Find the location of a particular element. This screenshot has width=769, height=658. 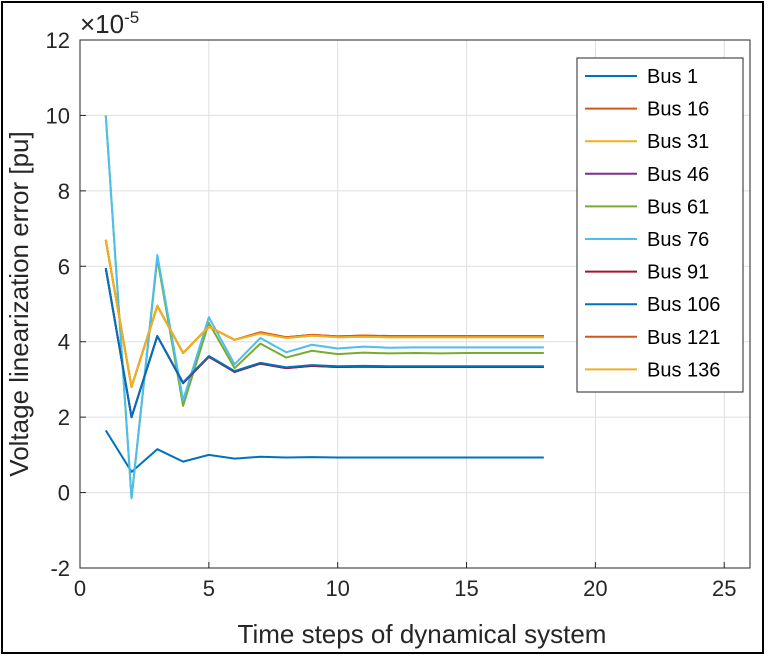

legend-entry-label: Bus 1 is located at coordinates (672, 77).